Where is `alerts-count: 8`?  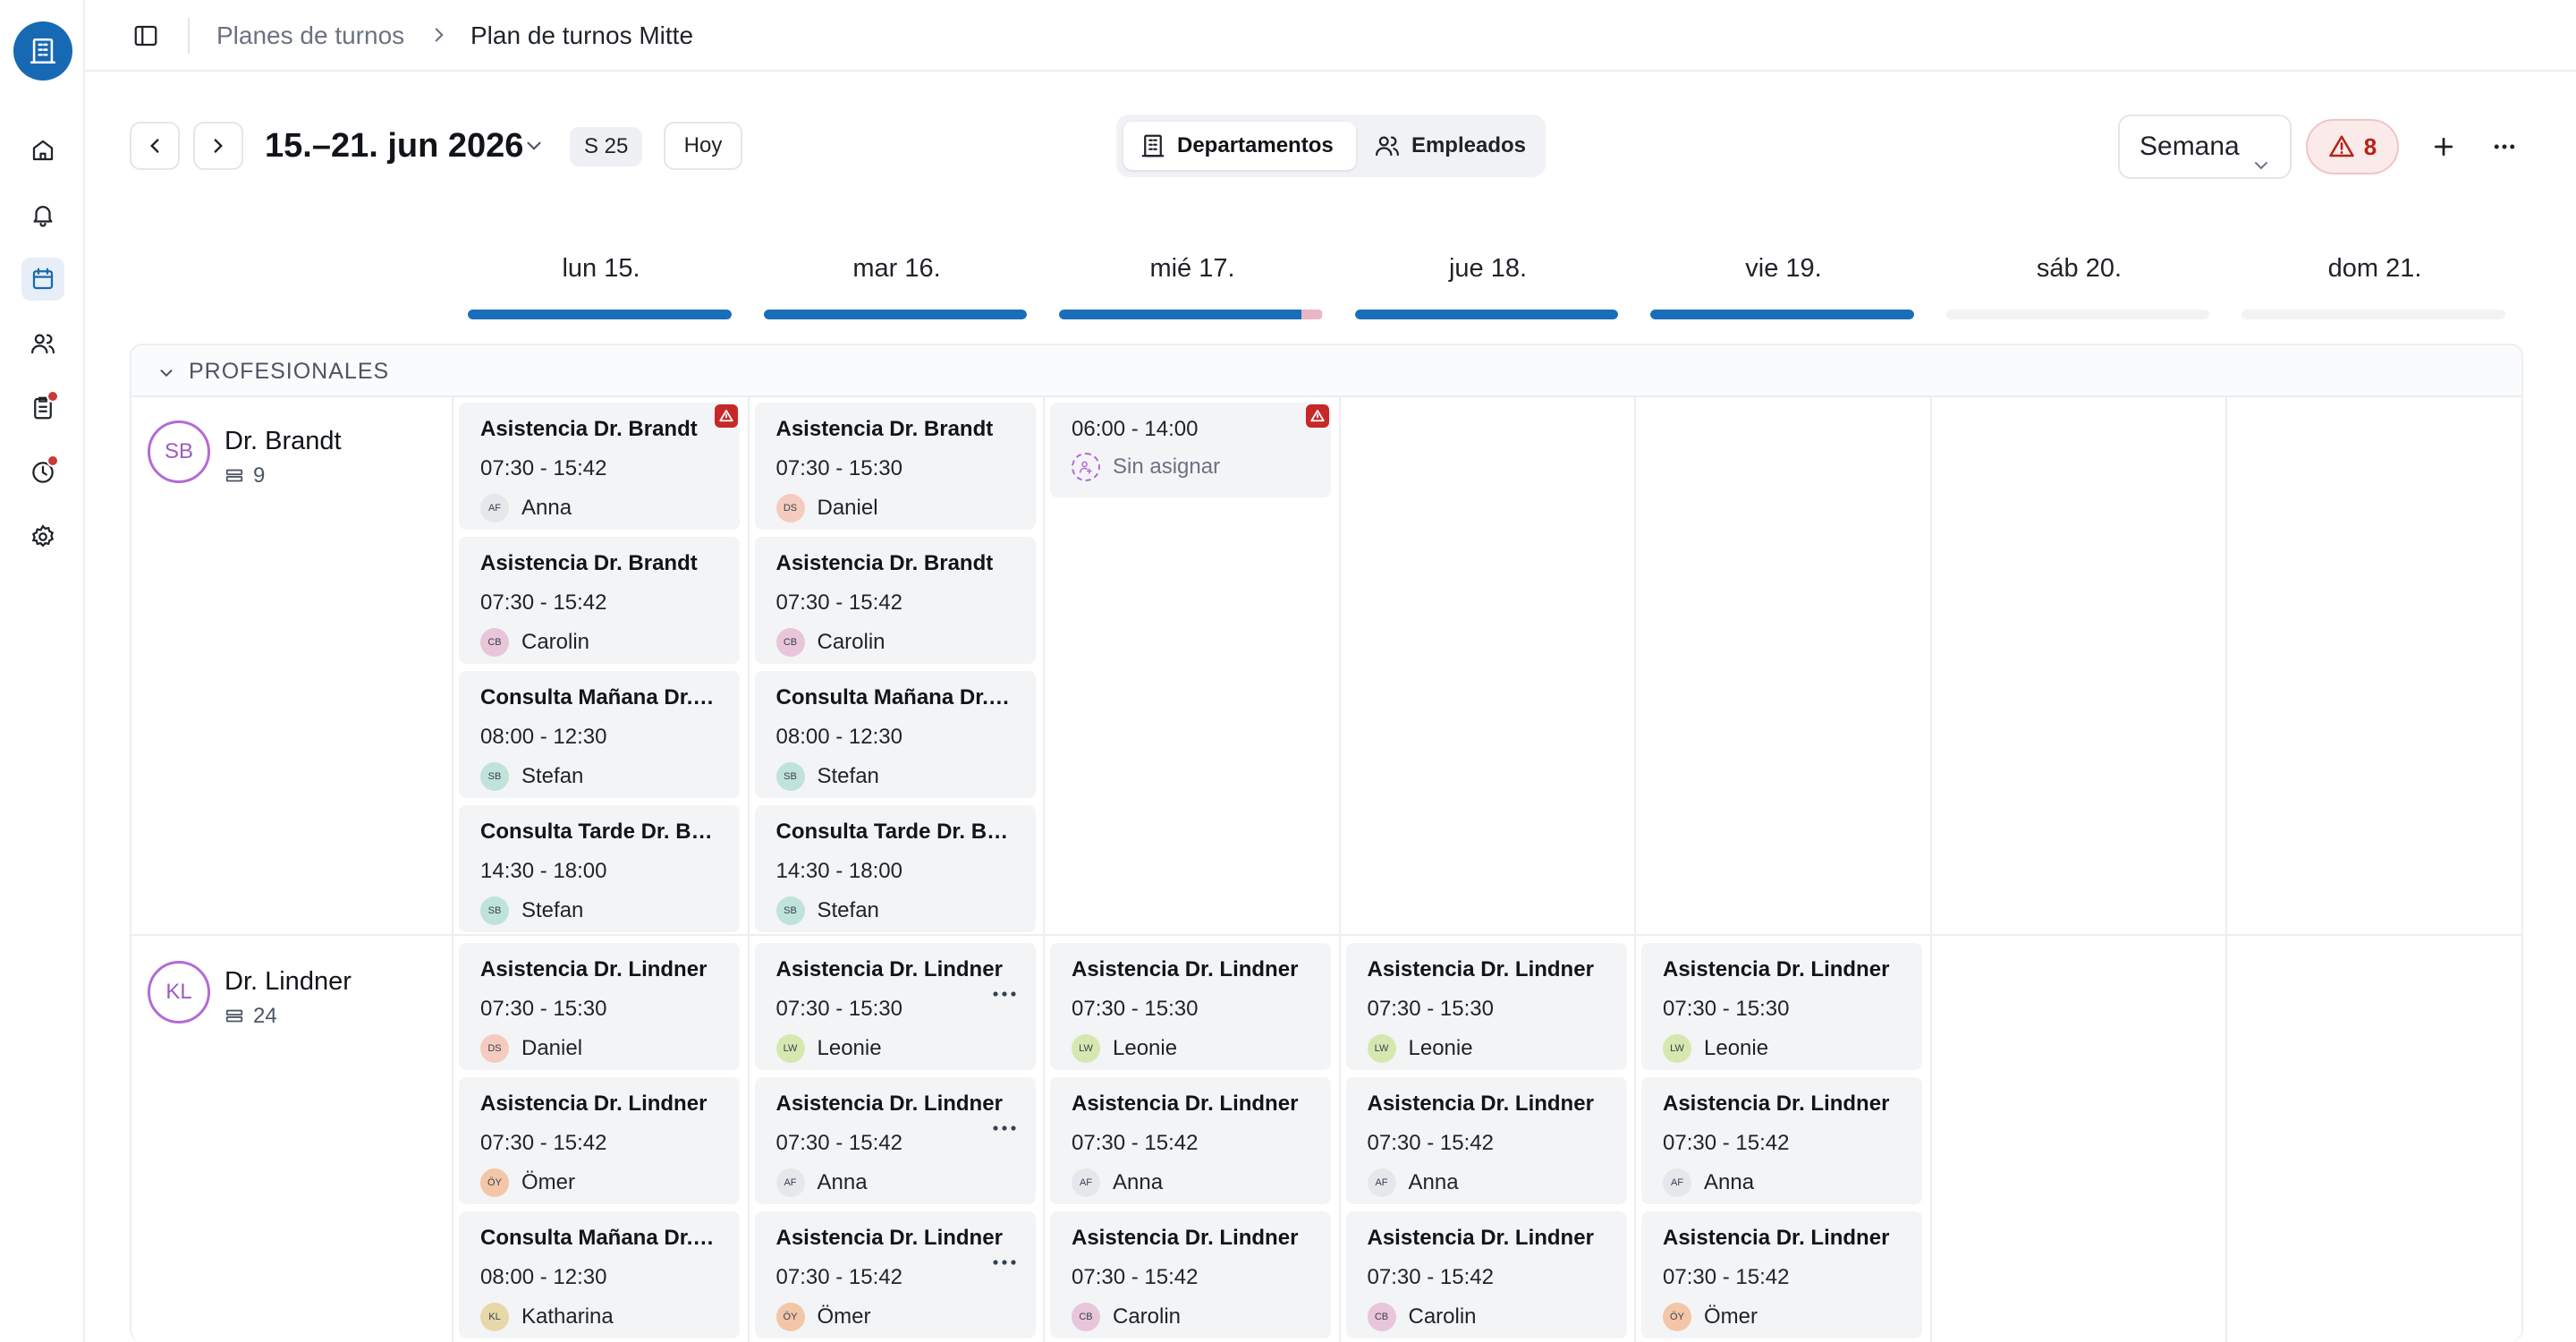
alerts-count: 8 is located at coordinates (2370, 146).